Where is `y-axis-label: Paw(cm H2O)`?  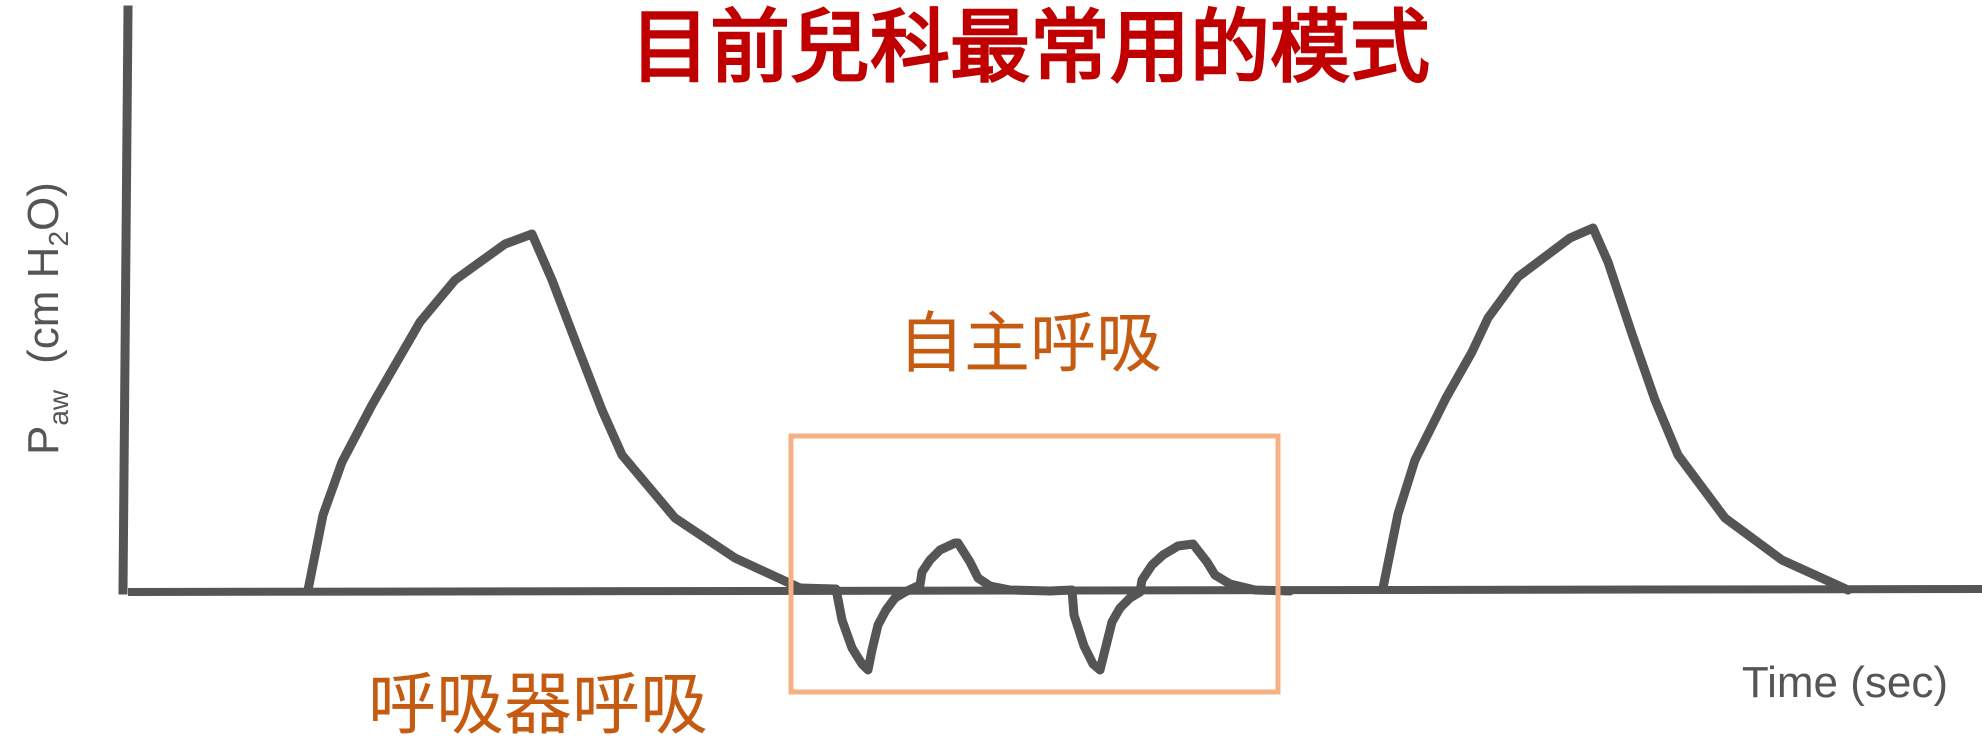
y-axis-label: Paw(cm H2O) is located at coordinates (46, 318).